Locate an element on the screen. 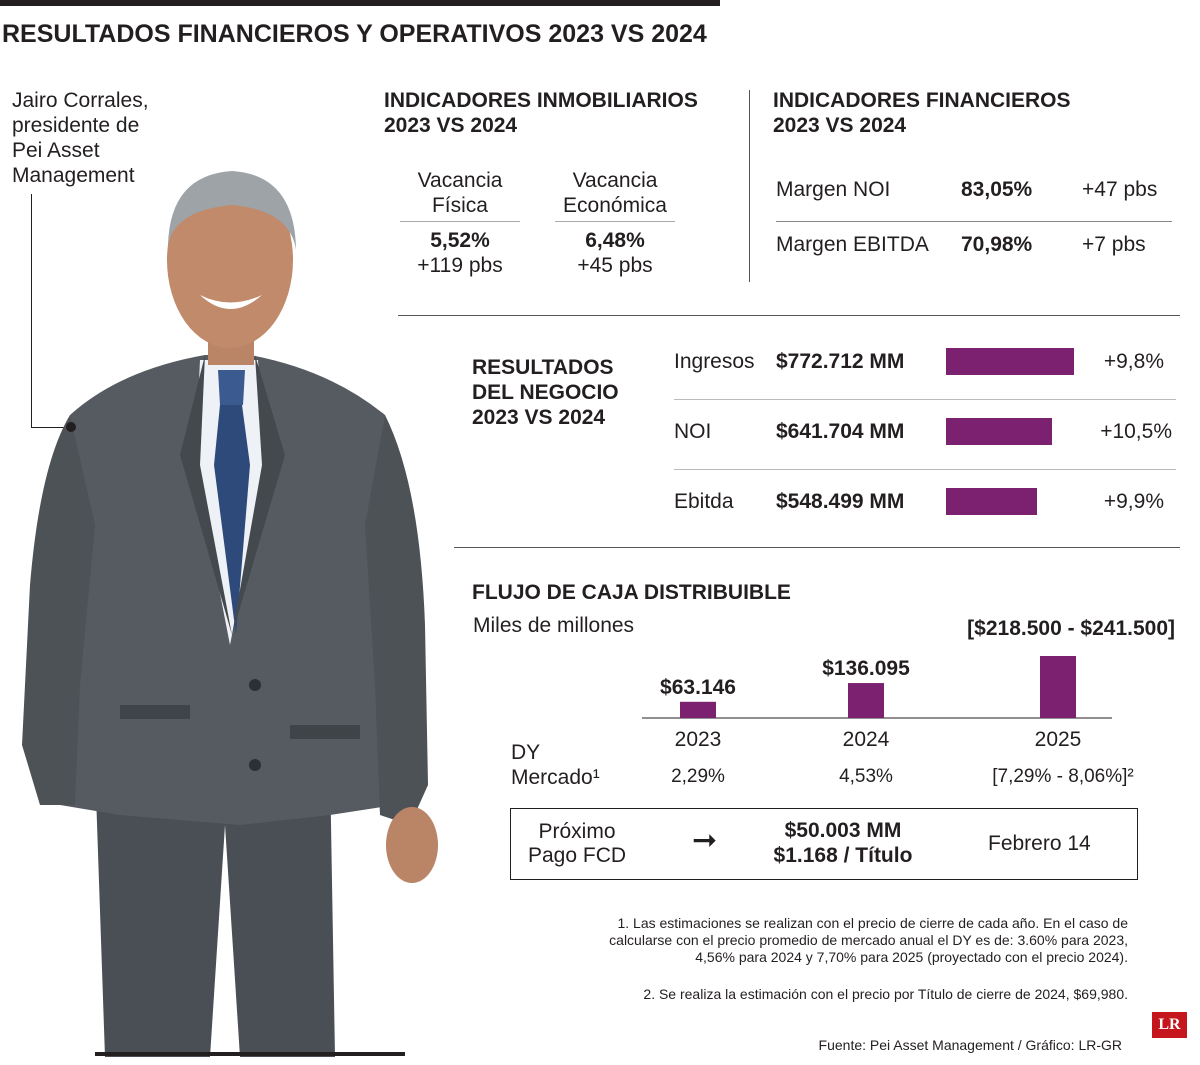  metric-label: Física is located at coordinates (459, 205).